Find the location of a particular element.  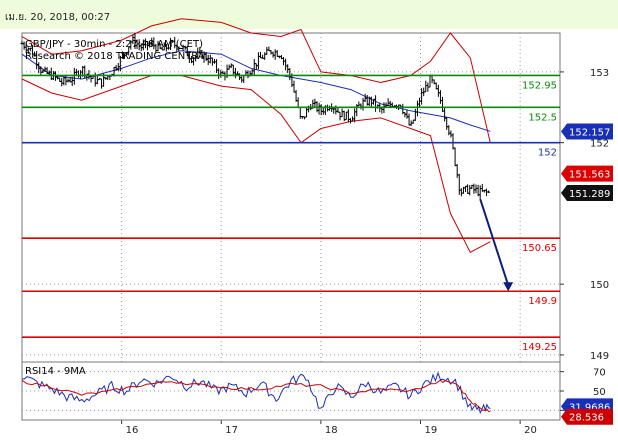

chart-title: GBP/JPY - 30min - 2:27:46 AM (CET) is located at coordinates (114, 44).